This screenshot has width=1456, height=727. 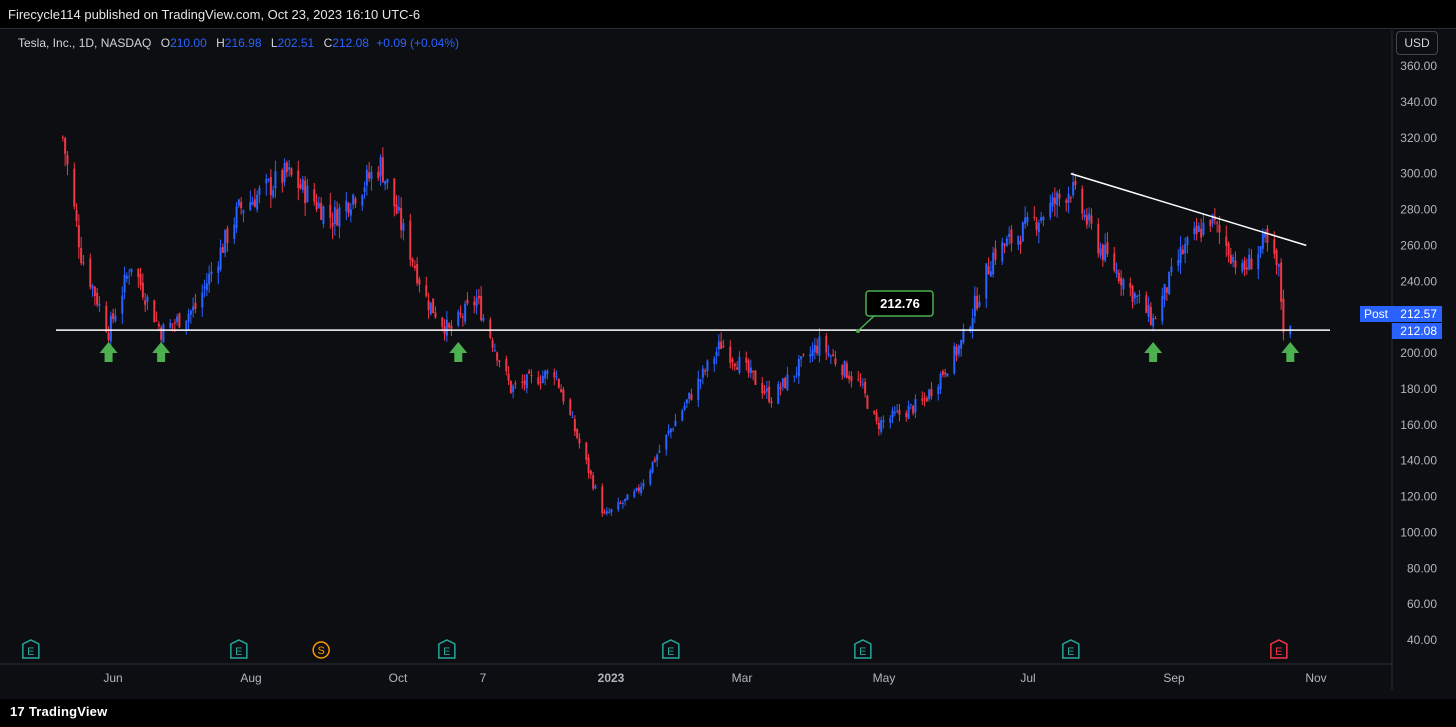 I want to click on x-tick-label: Aug, so click(x=250, y=678).